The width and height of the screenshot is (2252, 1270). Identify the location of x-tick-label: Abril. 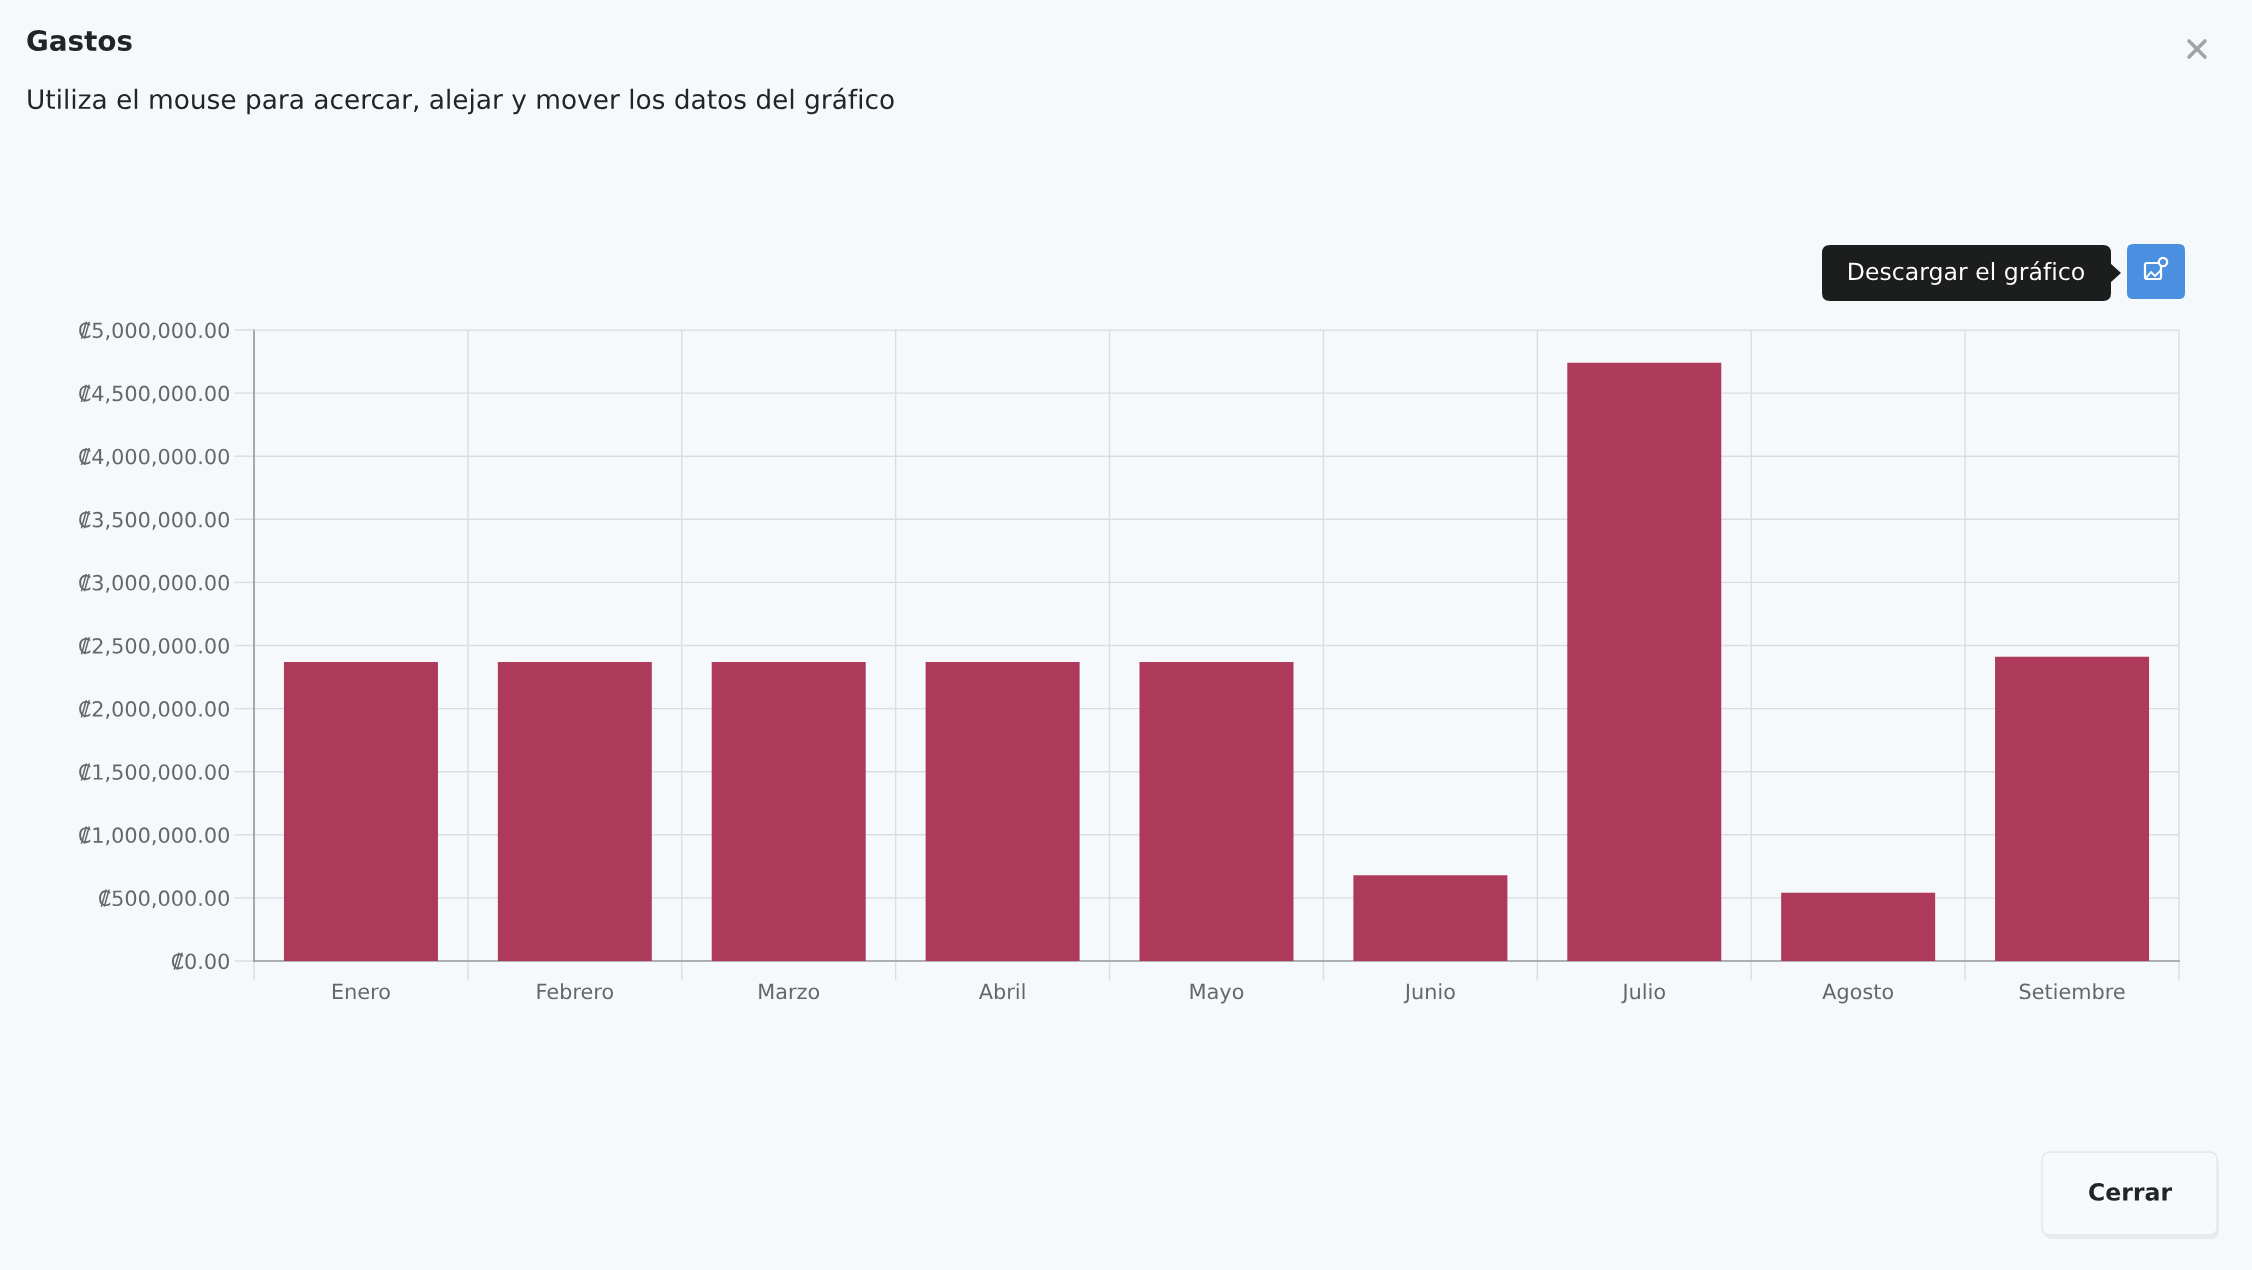
(1001, 991).